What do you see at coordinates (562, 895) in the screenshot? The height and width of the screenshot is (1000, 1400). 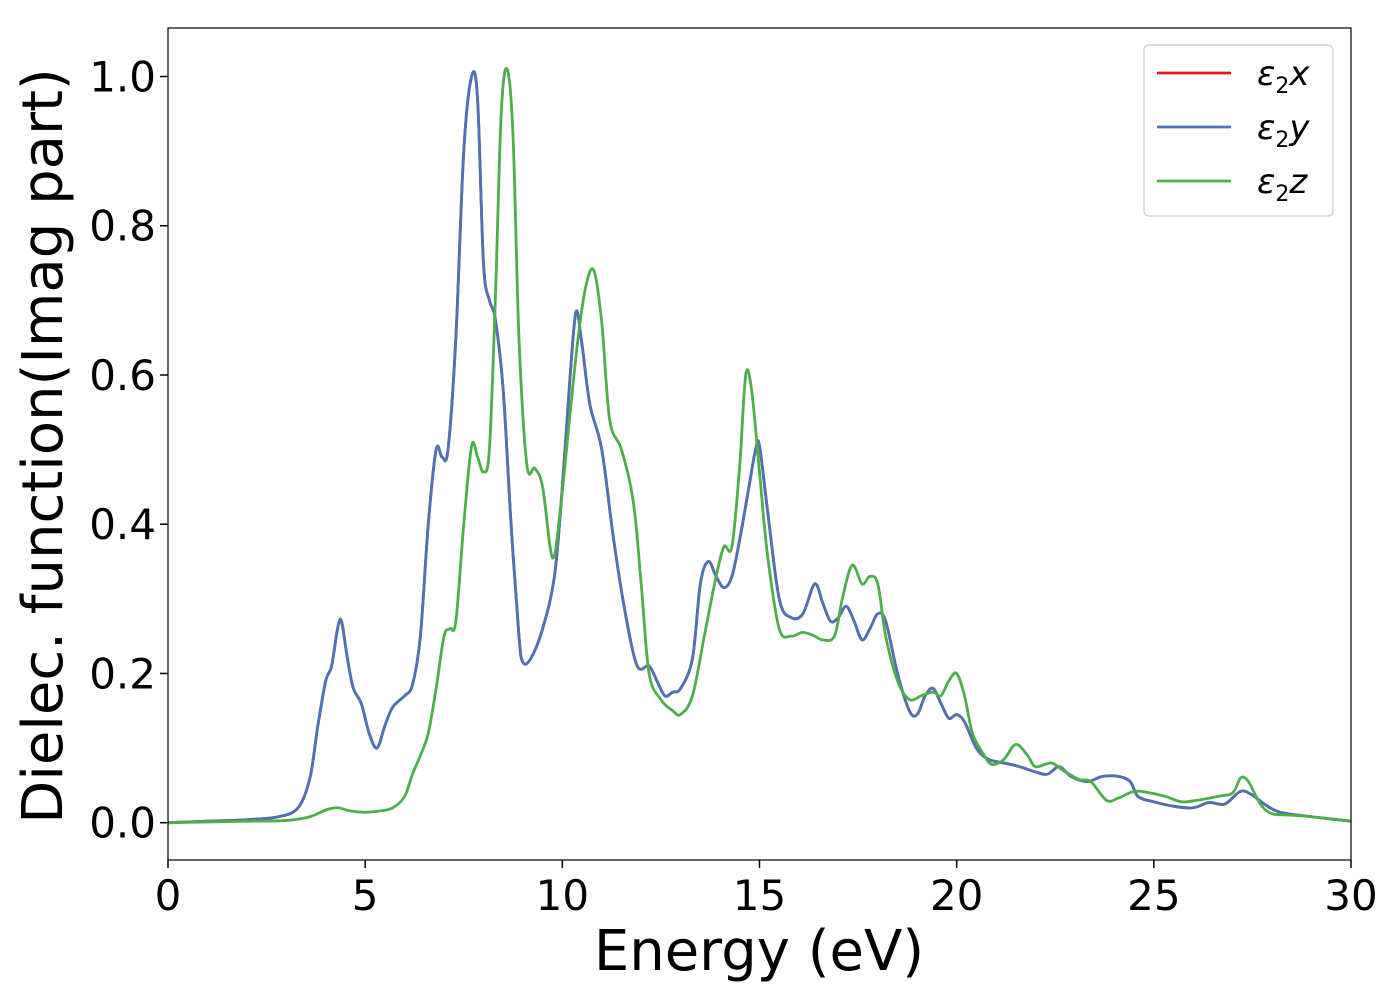 I see `x-tick-label: 10` at bounding box center [562, 895].